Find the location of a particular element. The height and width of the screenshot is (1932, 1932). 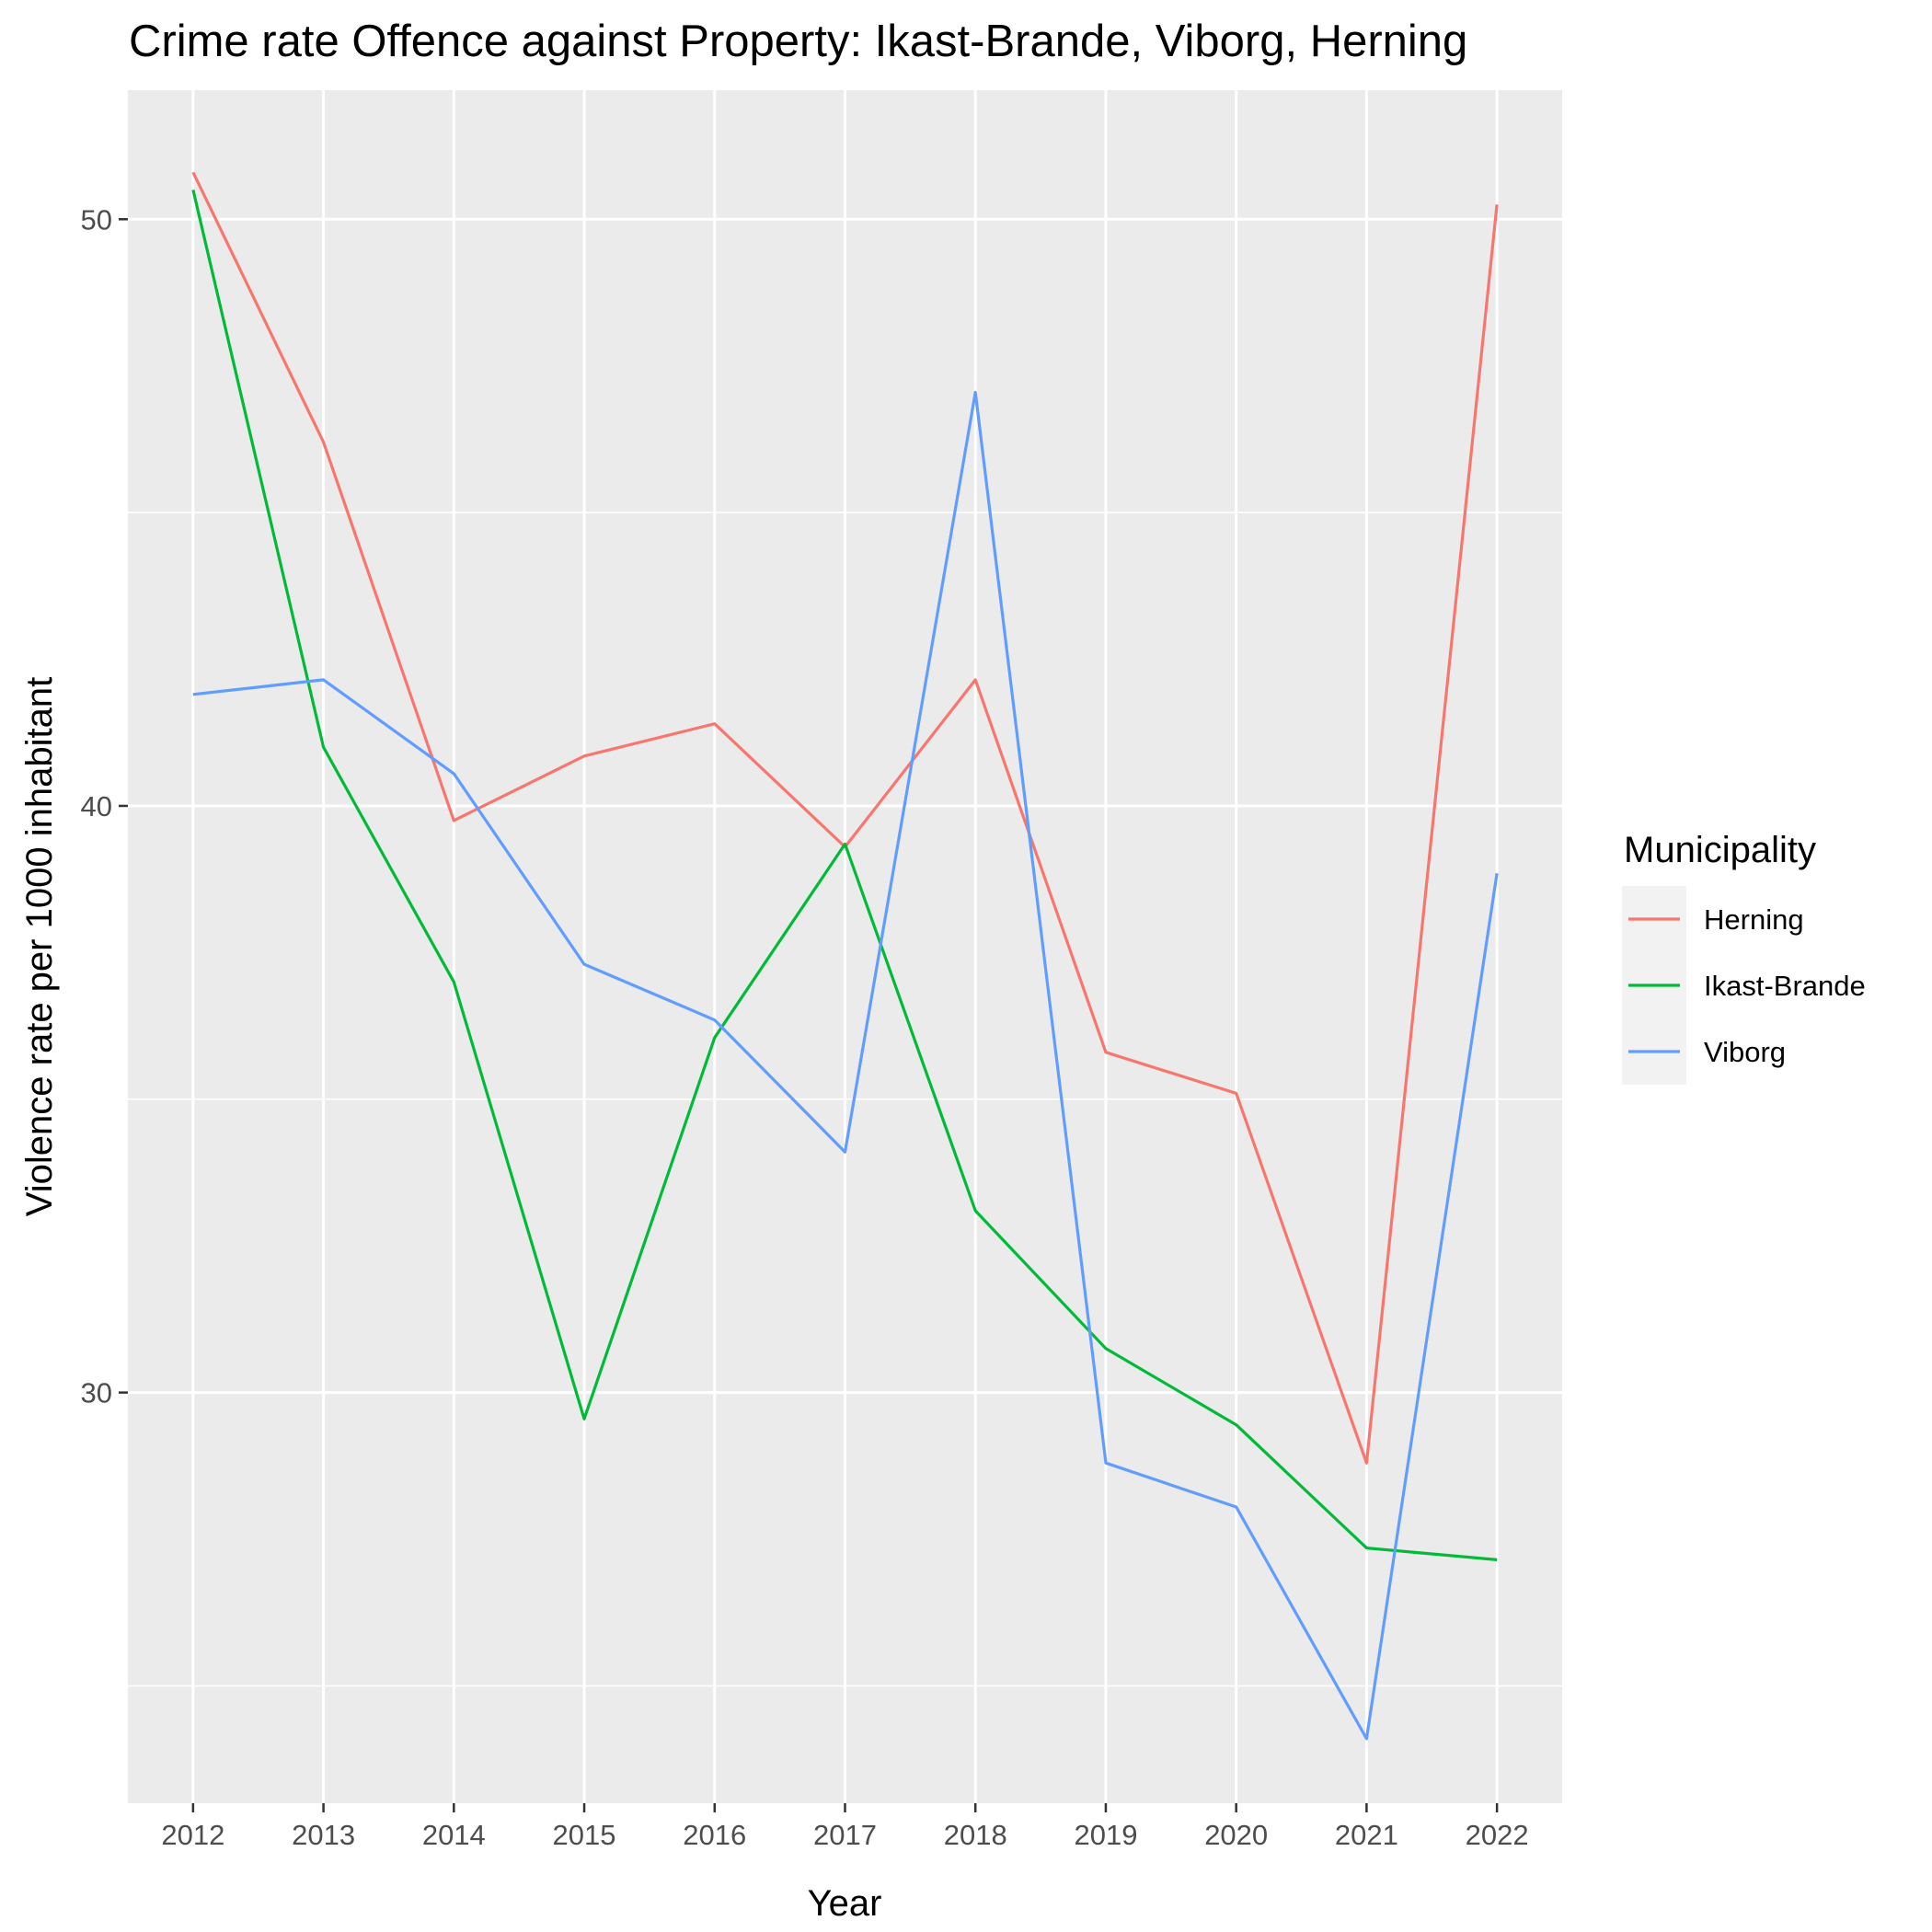

legend-item: Ikast-Brande is located at coordinates (1744, 985).